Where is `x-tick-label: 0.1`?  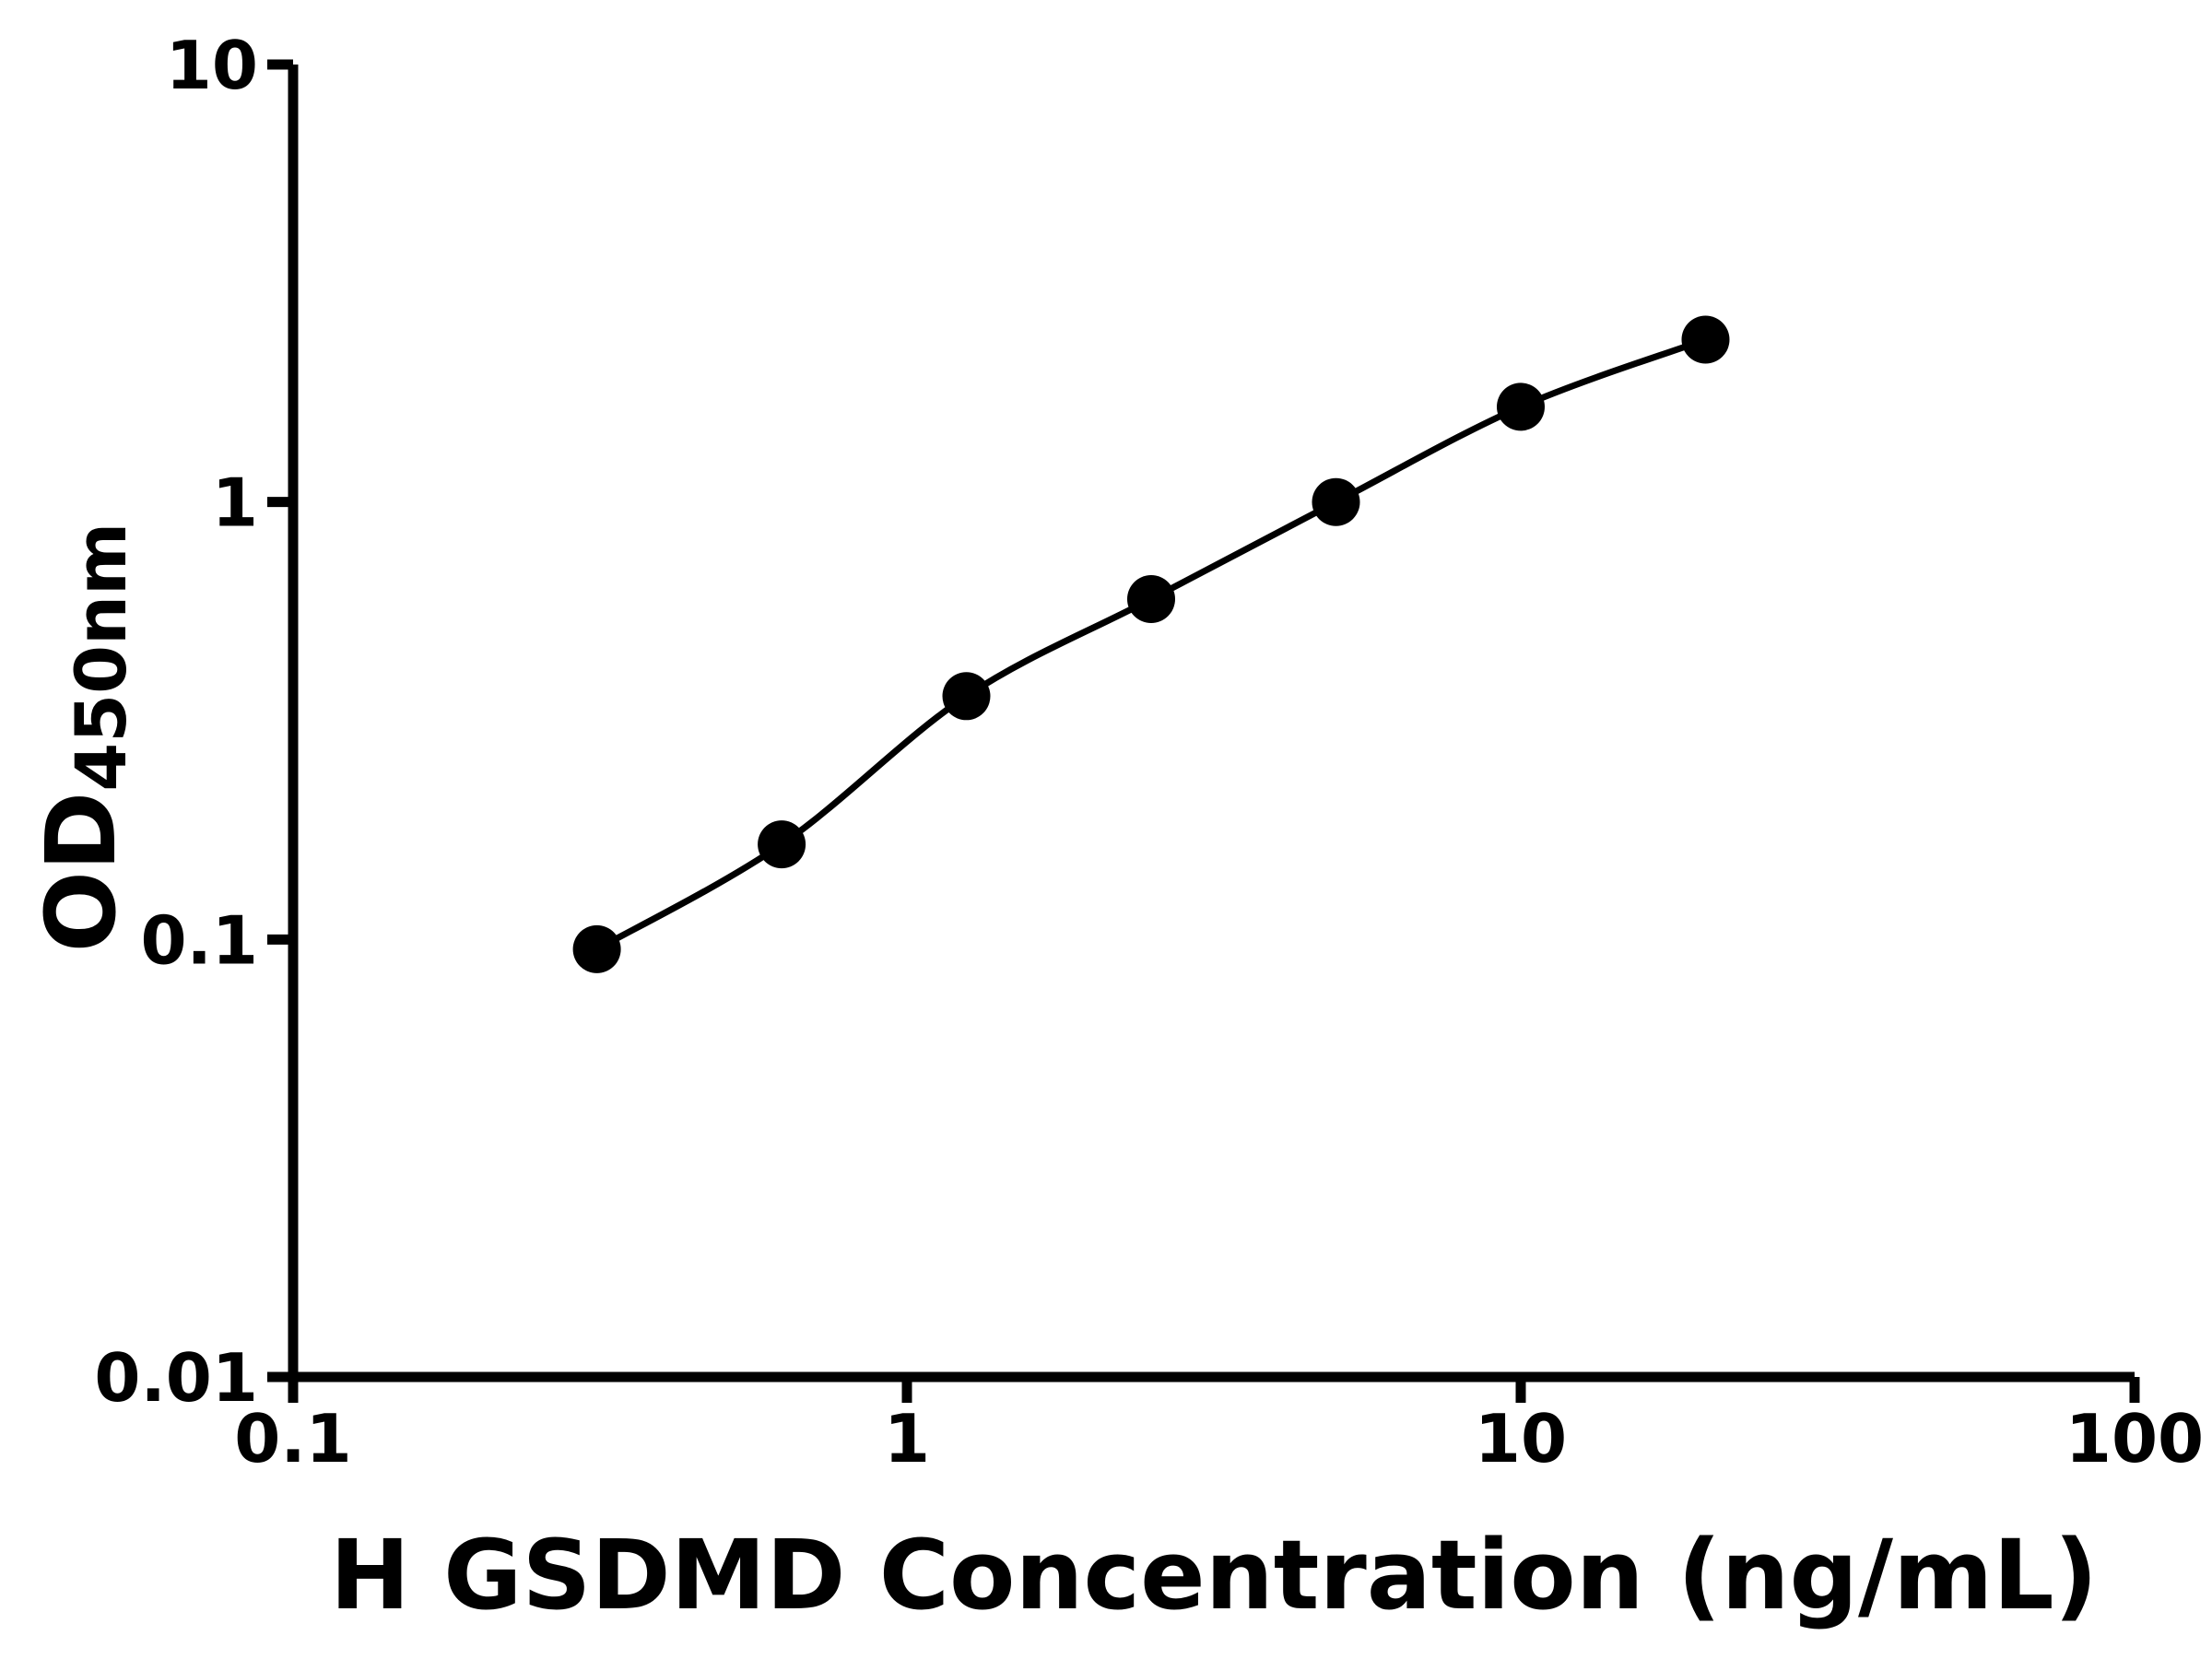 x-tick-label: 0.1 is located at coordinates (293, 1438).